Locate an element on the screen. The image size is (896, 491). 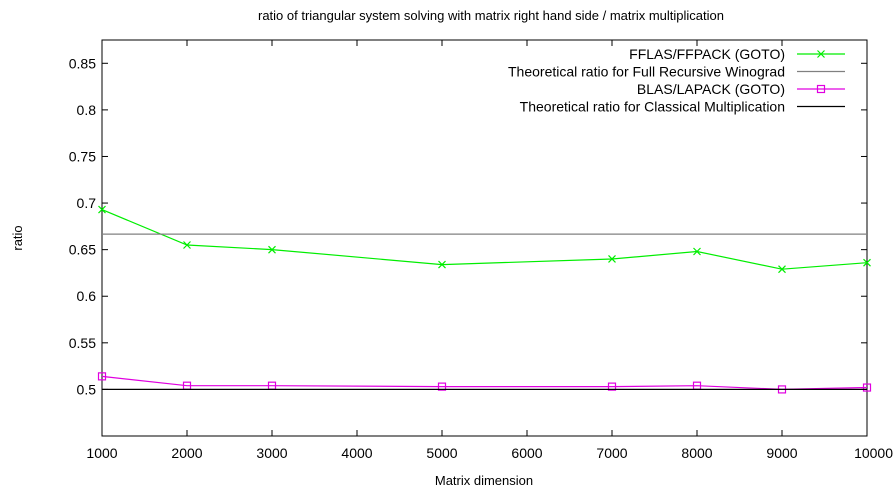
y-axis-label: ratio is located at coordinates (17, 237).